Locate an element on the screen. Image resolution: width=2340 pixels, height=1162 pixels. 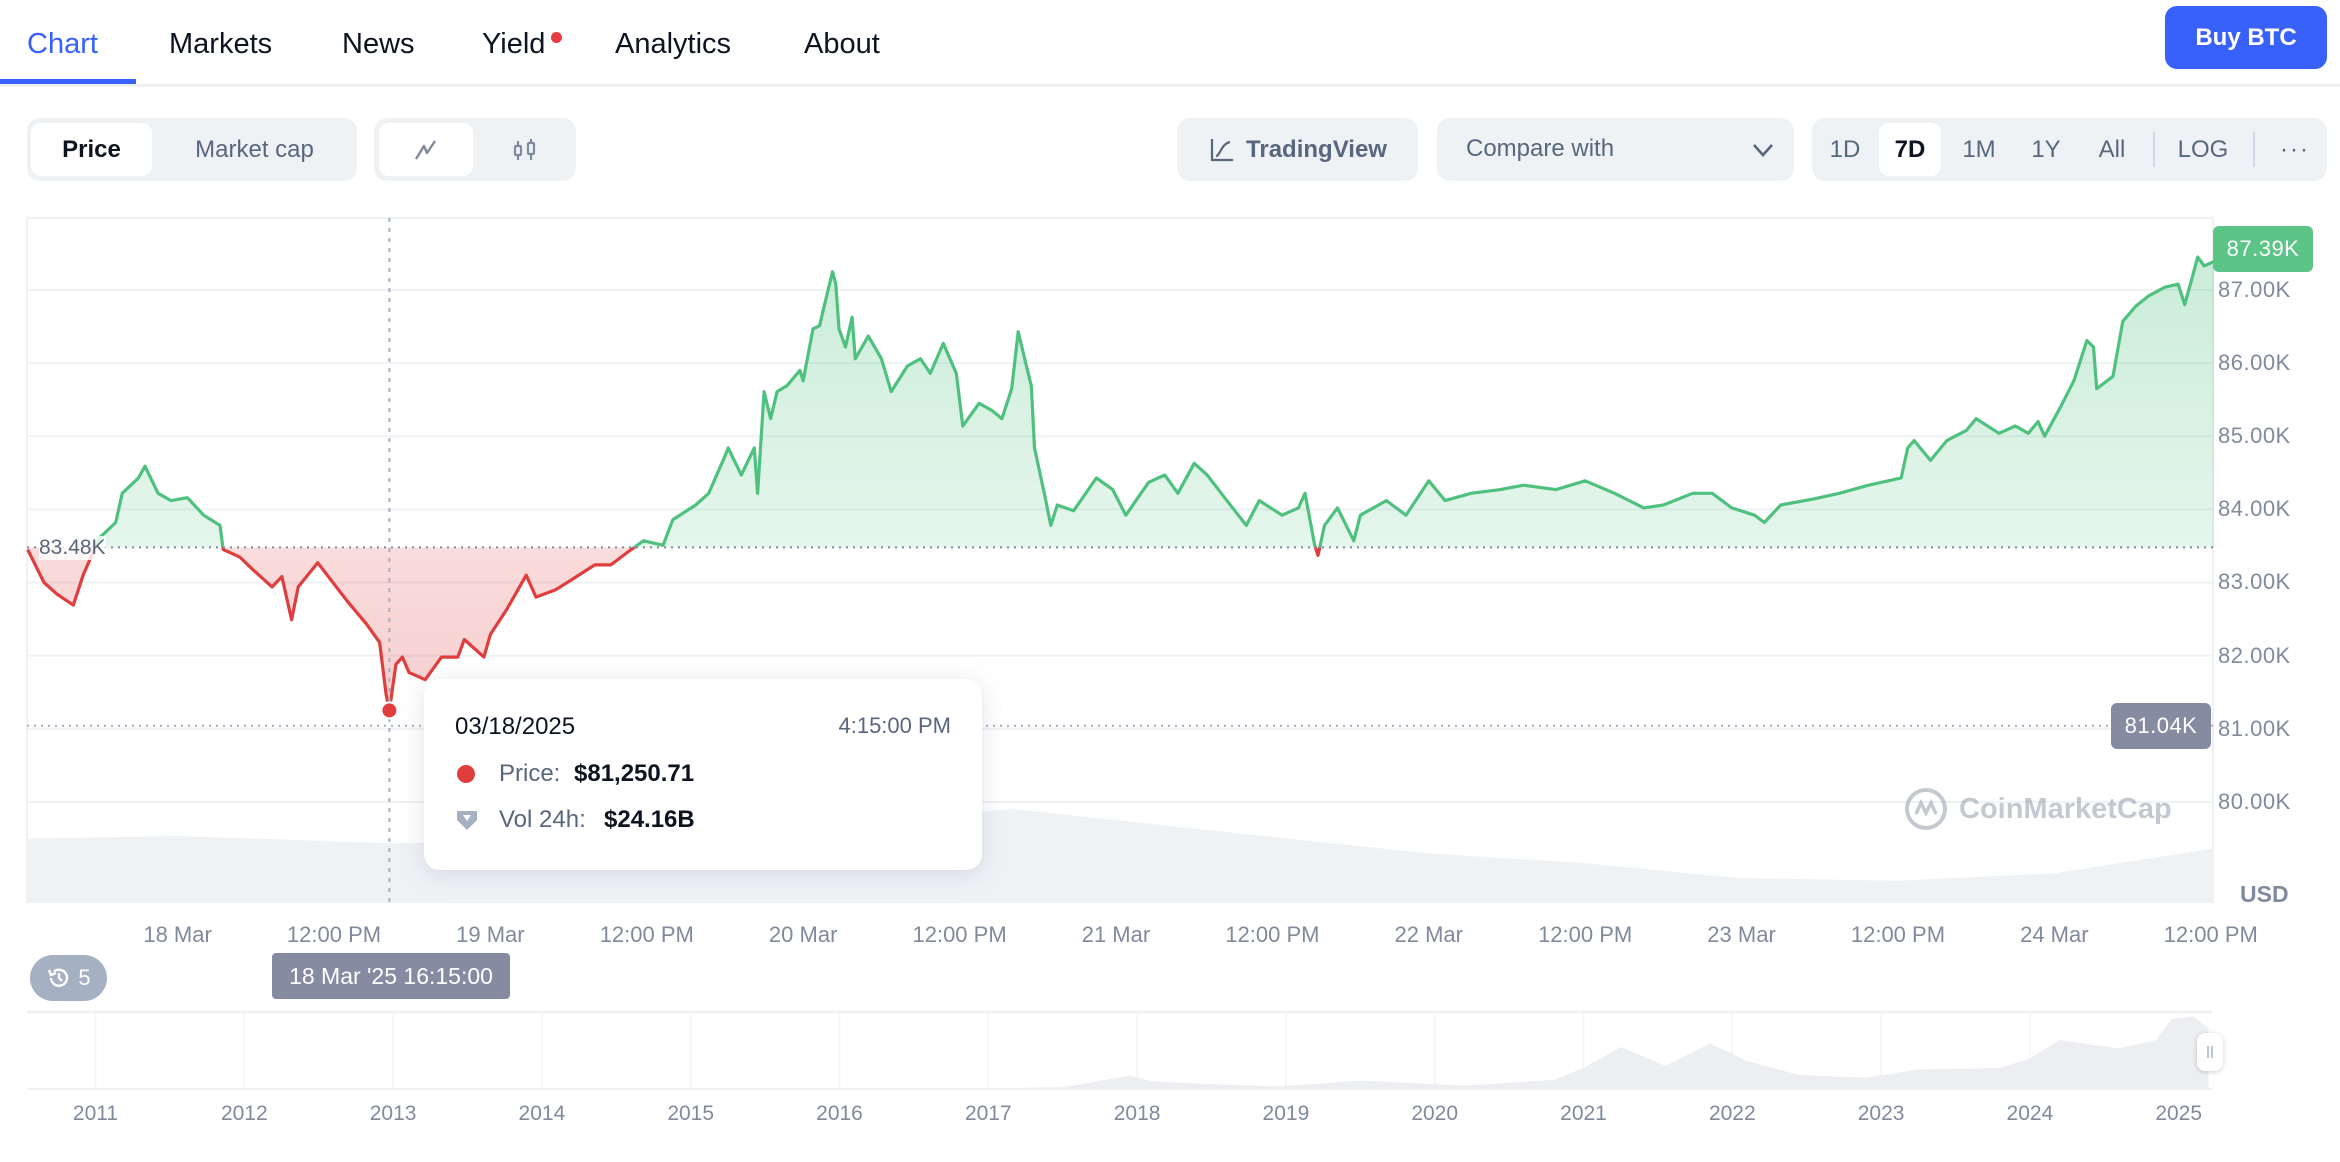
history-count: 5 is located at coordinates (84, 977).